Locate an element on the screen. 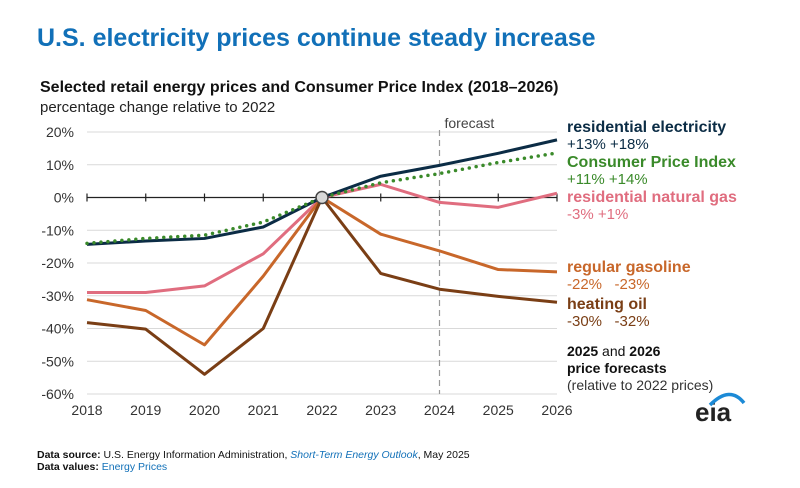 This screenshot has height=488, width=800. y-tick-label: -10% is located at coordinates (57, 230).